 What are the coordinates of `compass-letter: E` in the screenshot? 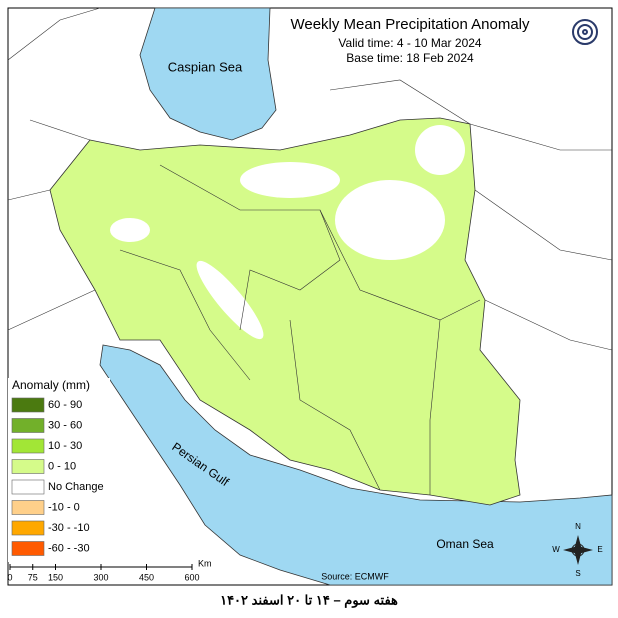 It's located at (599, 549).